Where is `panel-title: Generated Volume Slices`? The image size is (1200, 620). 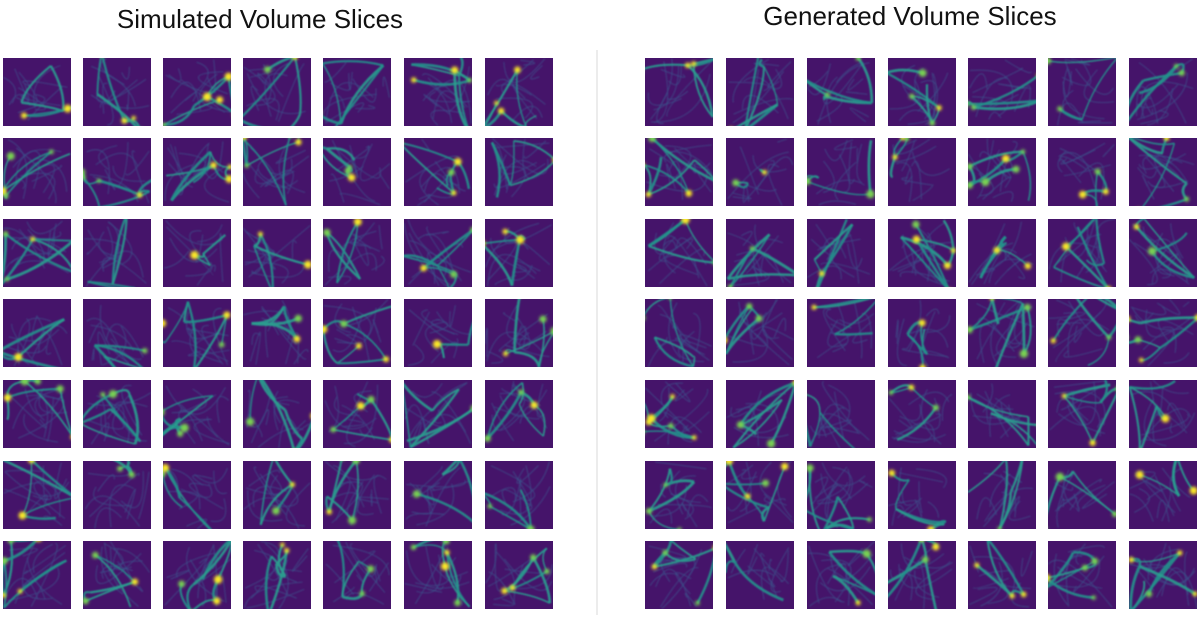 panel-title: Generated Volume Slices is located at coordinates (909, 16).